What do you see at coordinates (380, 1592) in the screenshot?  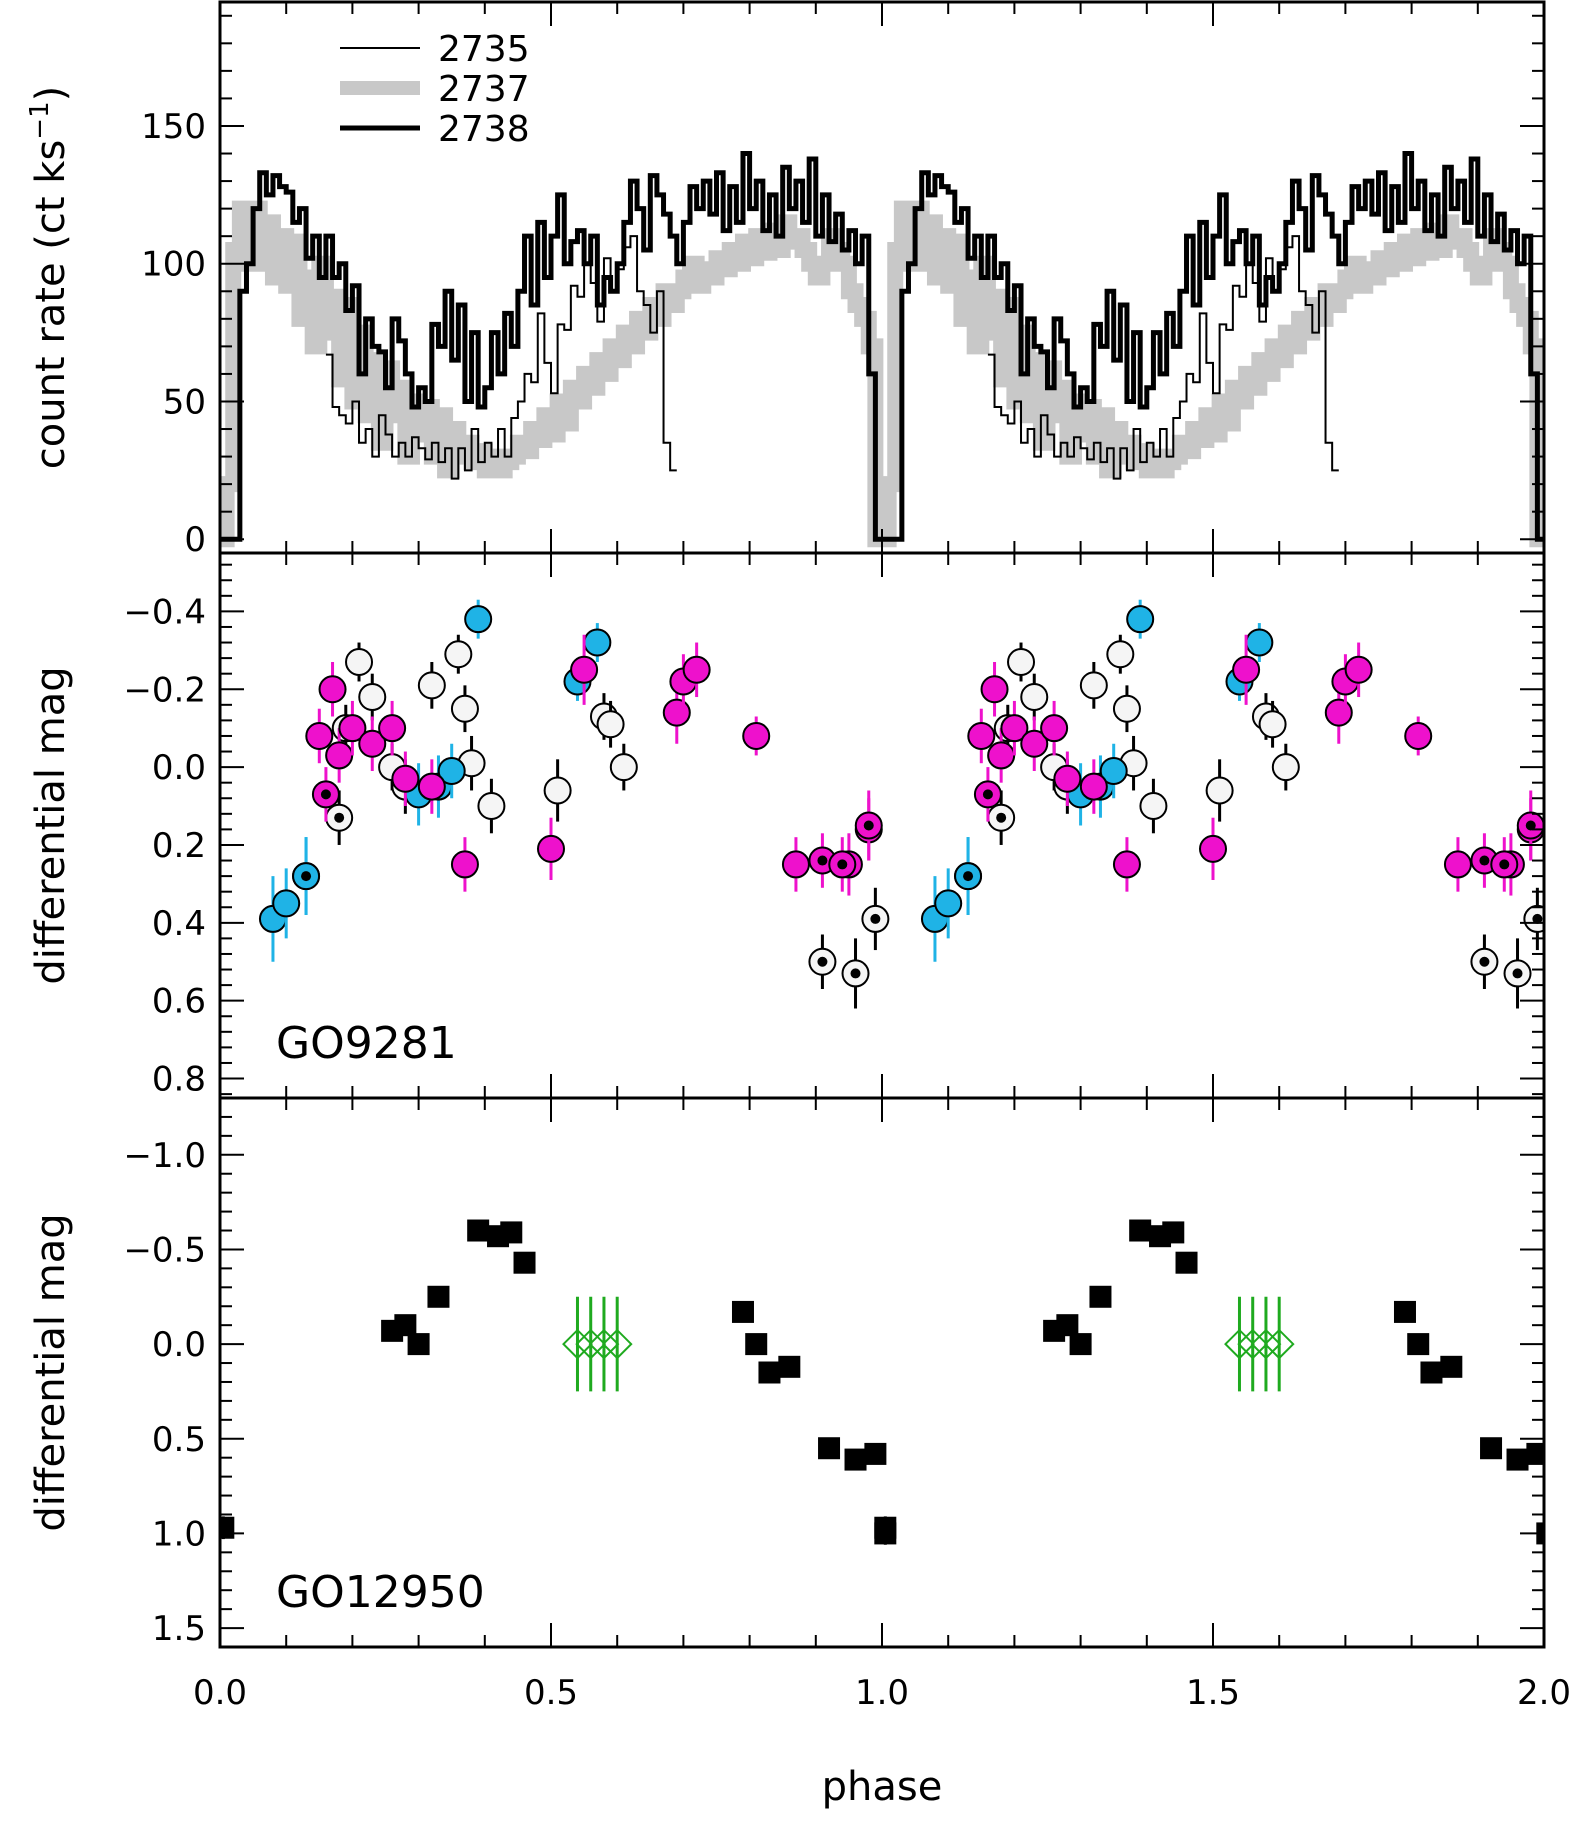 I see `panel-label-GO12950: GO12950` at bounding box center [380, 1592].